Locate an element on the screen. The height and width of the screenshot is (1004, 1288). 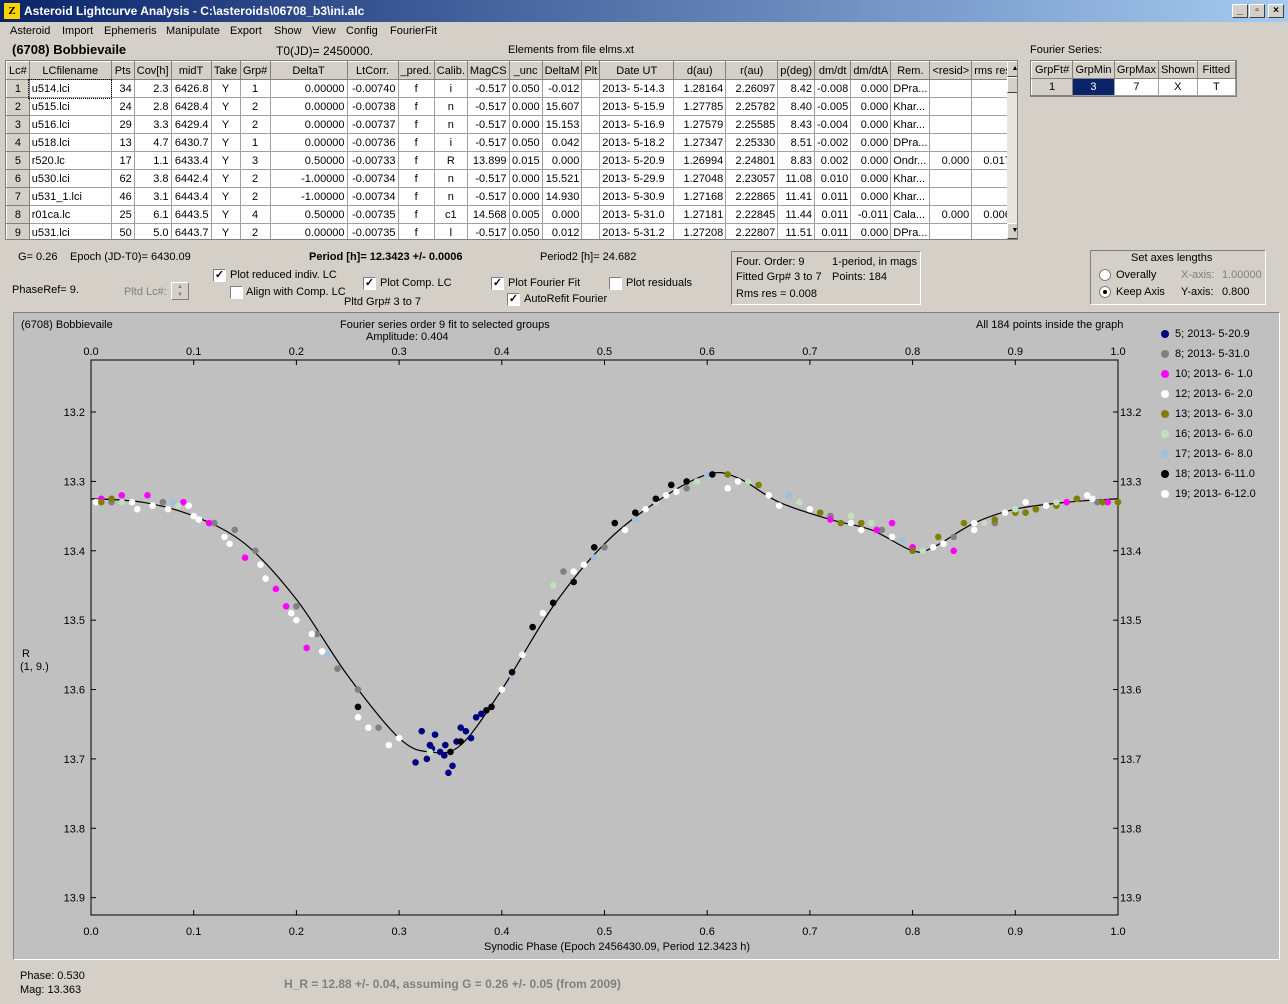
table-cell: 0.011 is located at coordinates (833, 196).